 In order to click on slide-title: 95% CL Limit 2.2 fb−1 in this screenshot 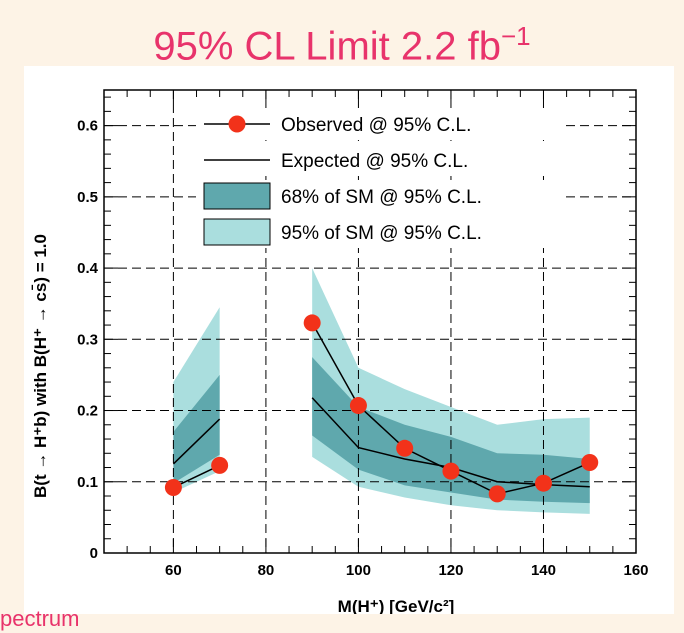, I will do `click(342, 41)`.